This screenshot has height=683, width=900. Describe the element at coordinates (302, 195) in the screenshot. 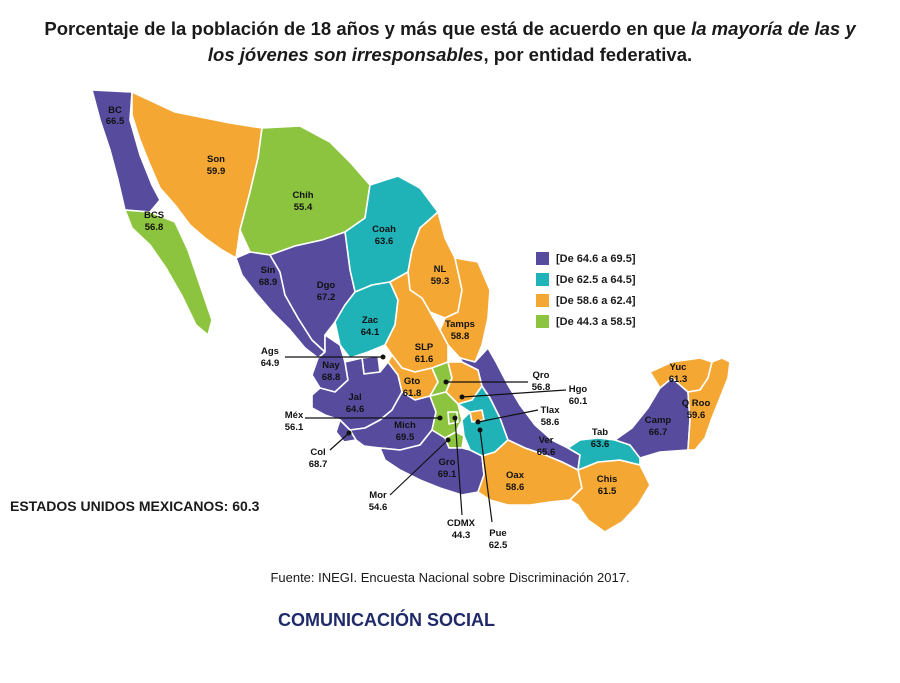

I see `label-chih-abbr: Chih` at that location.